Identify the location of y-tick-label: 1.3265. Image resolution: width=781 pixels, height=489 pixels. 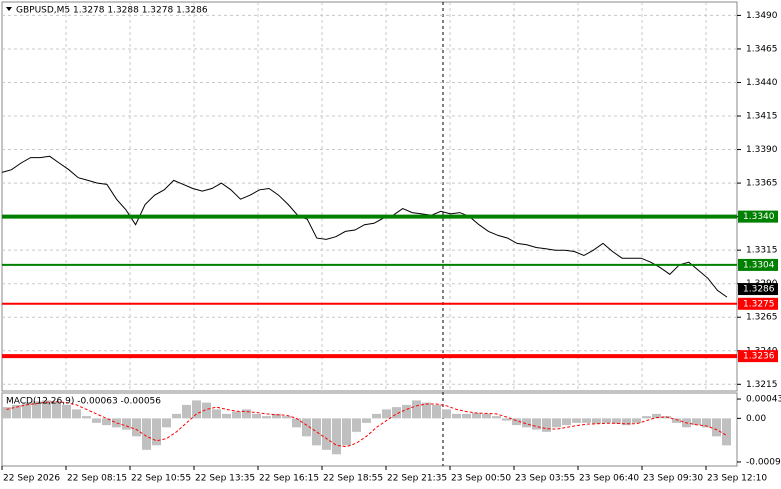
(762, 318).